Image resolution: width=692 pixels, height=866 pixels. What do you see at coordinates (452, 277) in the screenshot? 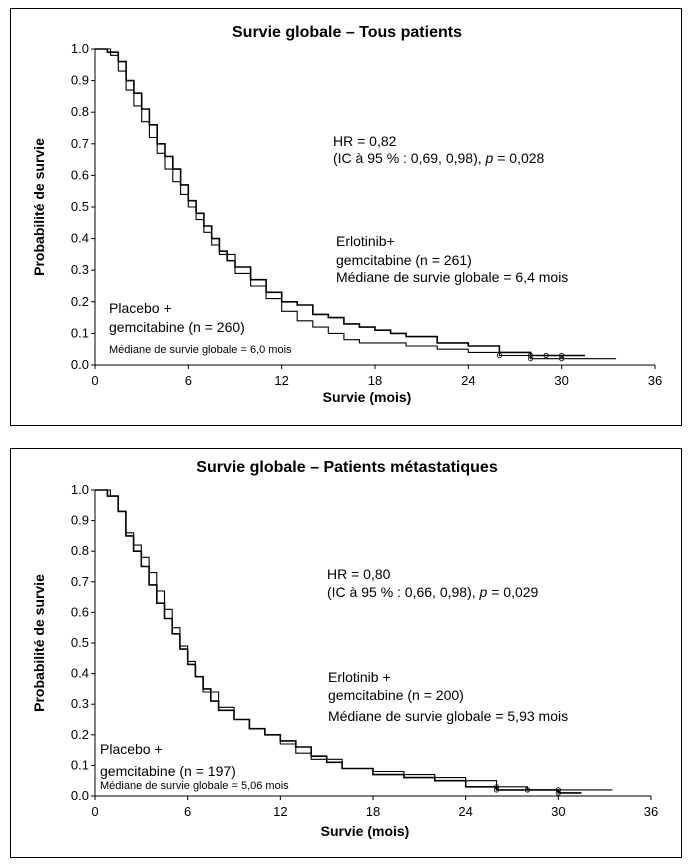
I see `median-erlotinib: Médiane de survie globale = 6,4 mois` at bounding box center [452, 277].